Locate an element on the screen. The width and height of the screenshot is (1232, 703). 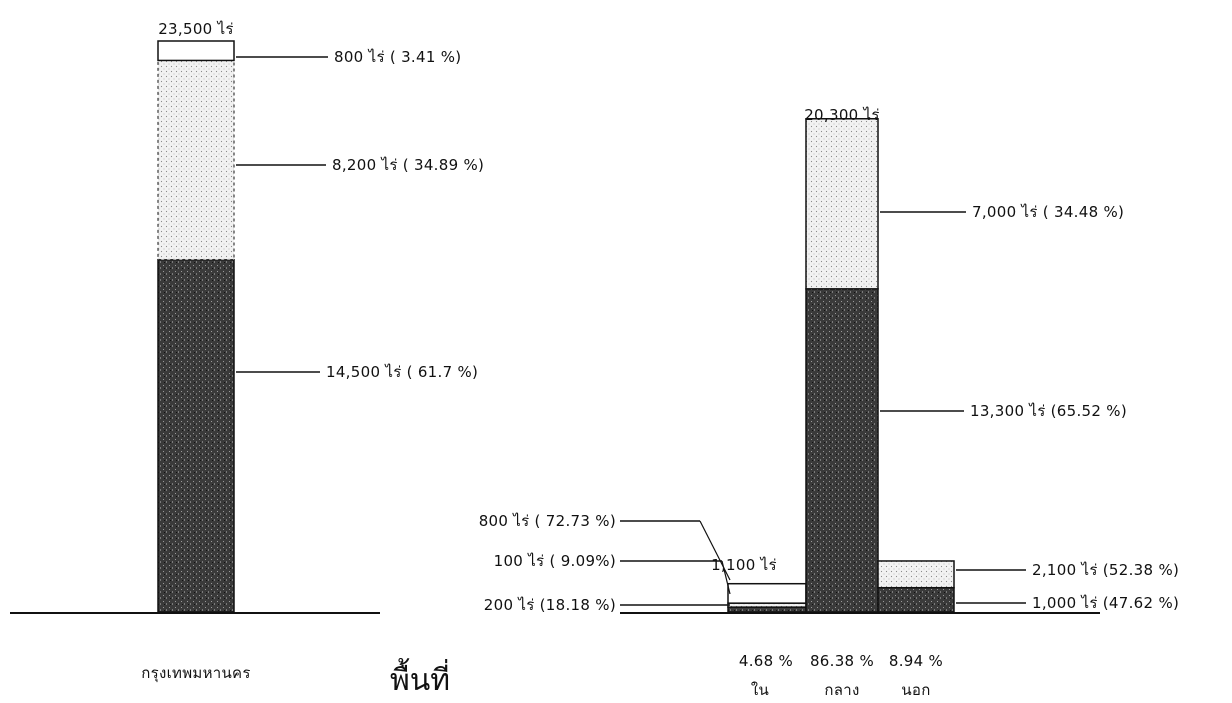
segment-label-1-1: 100 ไร่ ( 9.09%) is located at coordinates (555, 561).